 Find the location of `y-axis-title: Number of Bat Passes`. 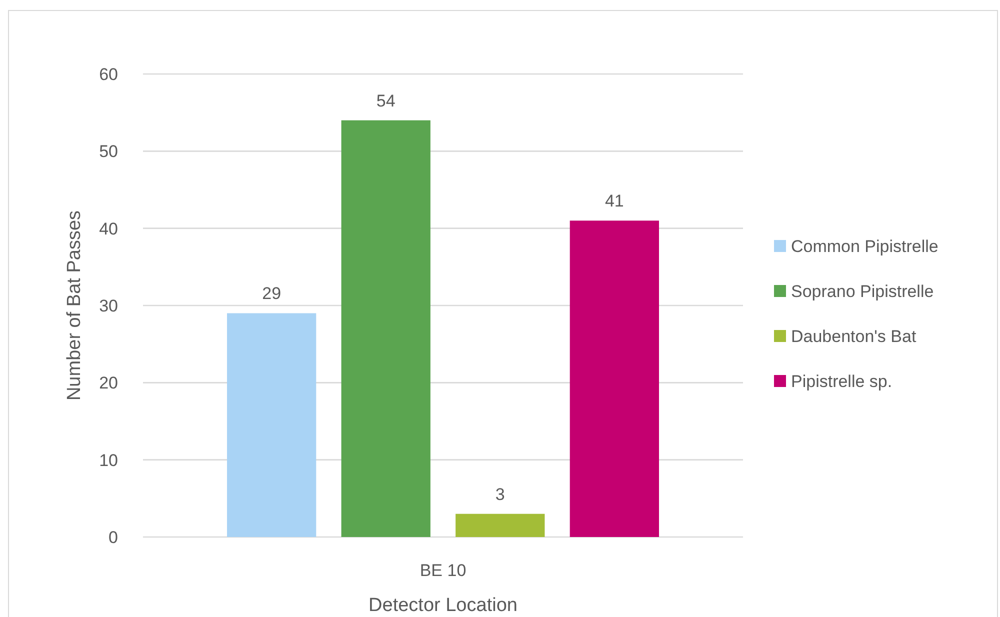

y-axis-title: Number of Bat Passes is located at coordinates (74, 305).